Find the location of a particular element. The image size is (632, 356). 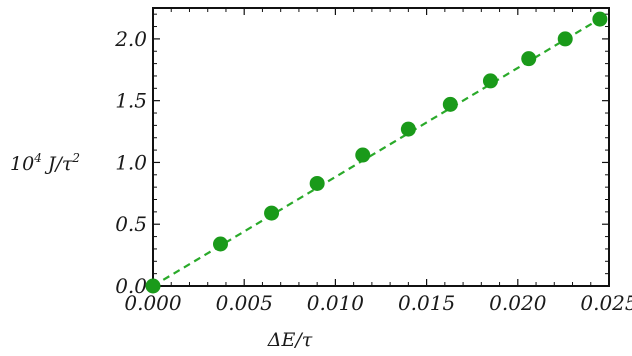

x-tick-label: 0.005 is located at coordinates (244, 303).